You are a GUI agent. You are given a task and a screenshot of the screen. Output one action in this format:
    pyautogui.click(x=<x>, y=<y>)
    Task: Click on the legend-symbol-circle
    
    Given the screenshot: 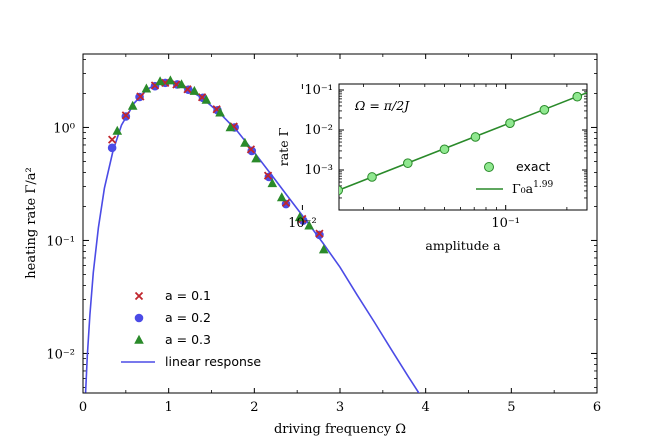 What is the action you would take?
    pyautogui.click(x=139, y=318)
    